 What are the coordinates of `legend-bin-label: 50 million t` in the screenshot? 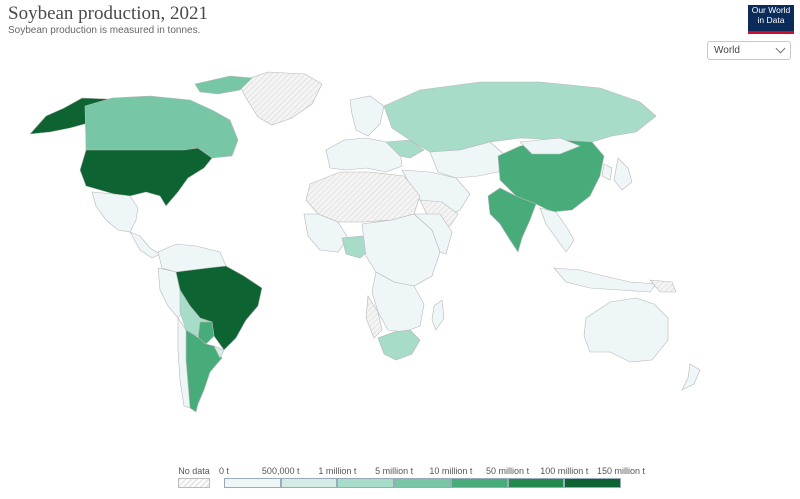 It's located at (508, 471).